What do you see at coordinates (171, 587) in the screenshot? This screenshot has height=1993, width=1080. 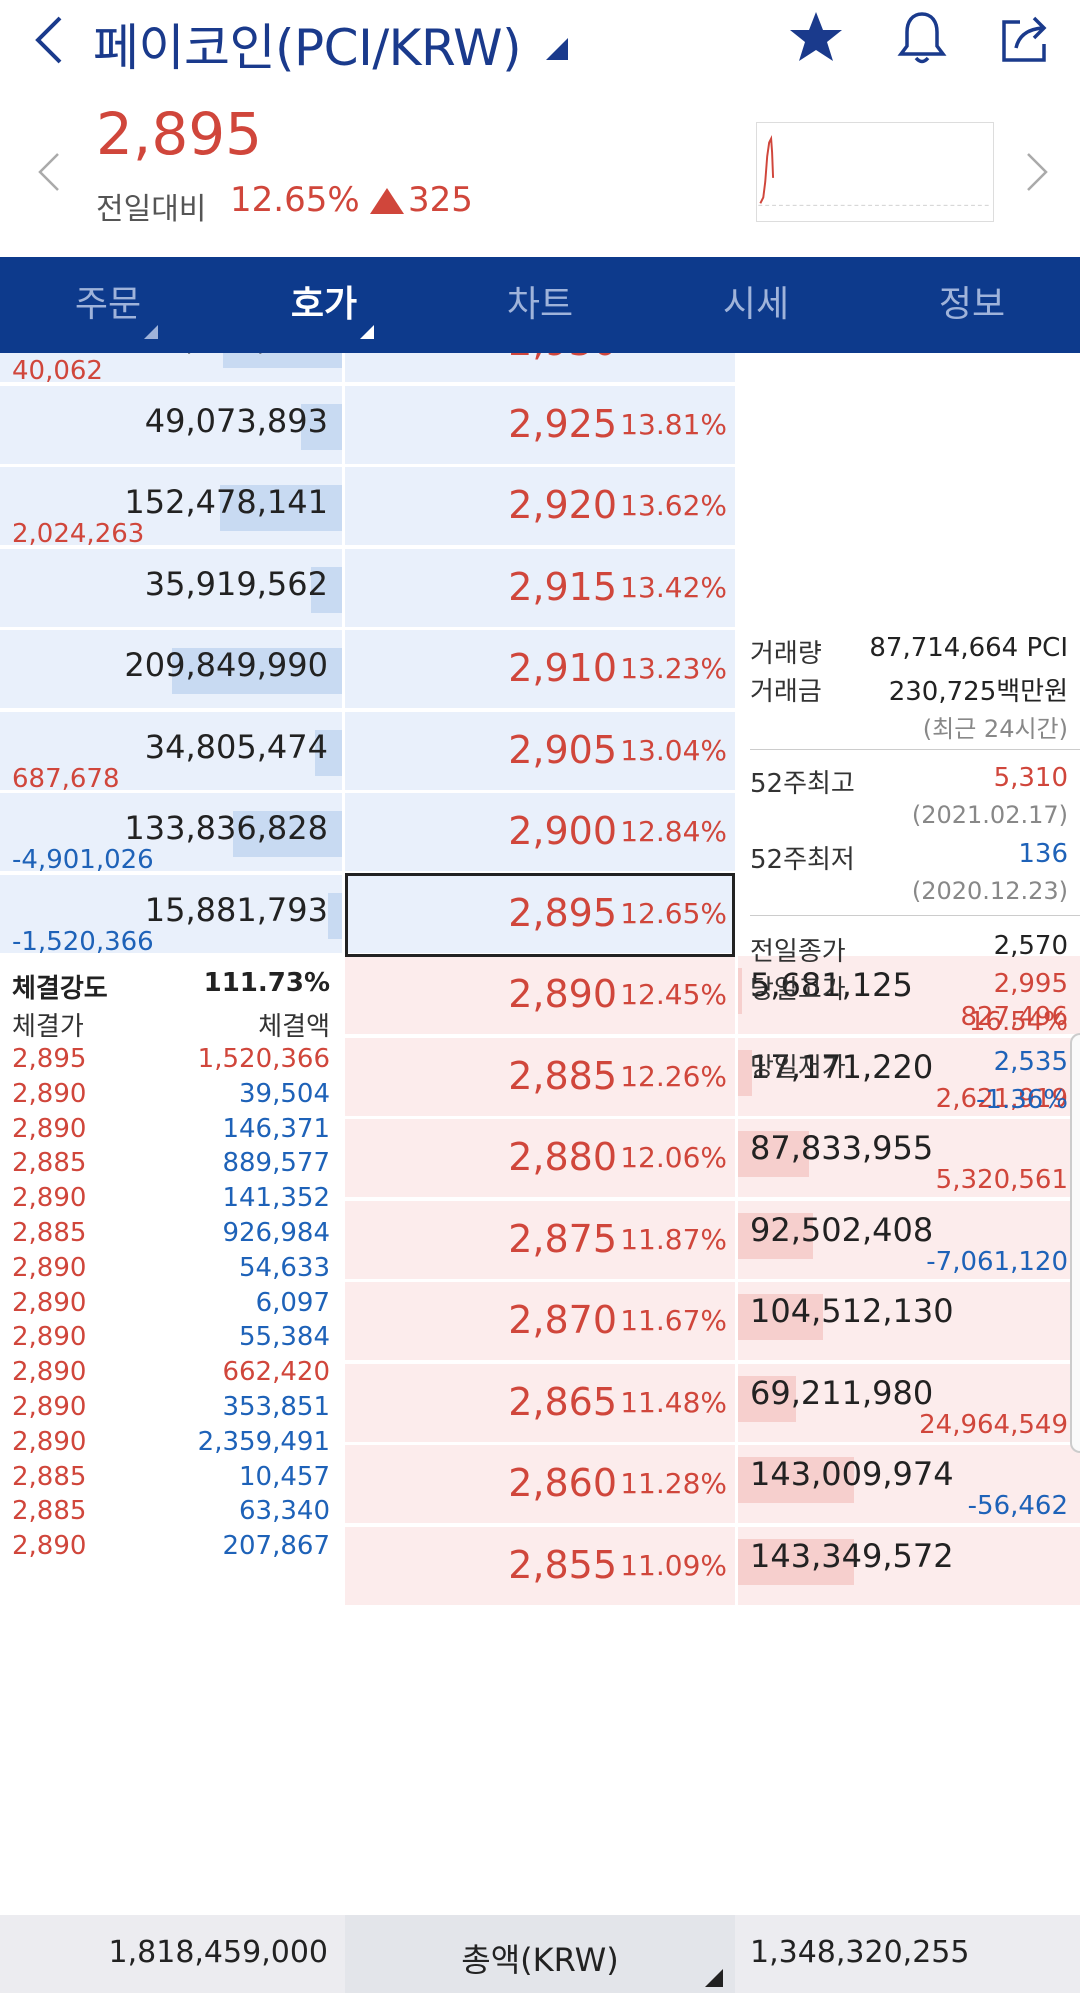 I see `ask-quantity-cell: 35,919,562` at bounding box center [171, 587].